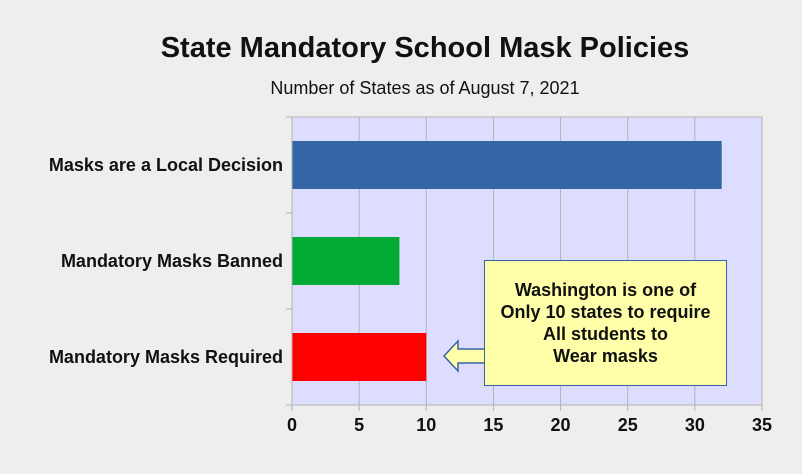 The height and width of the screenshot is (474, 802). What do you see at coordinates (425, 88) in the screenshot?
I see `chart-subtitle: Number of States as of August 7, 2021` at bounding box center [425, 88].